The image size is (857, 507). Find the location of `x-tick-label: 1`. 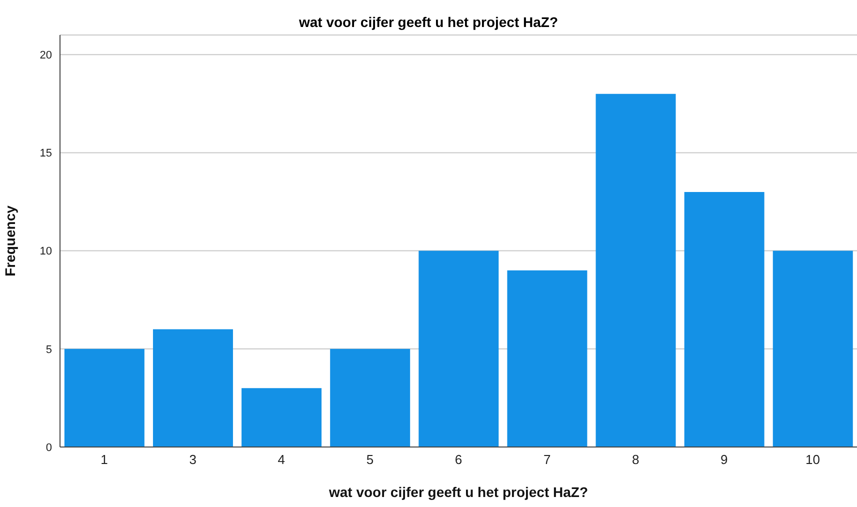

x-tick-label: 1 is located at coordinates (104, 460).